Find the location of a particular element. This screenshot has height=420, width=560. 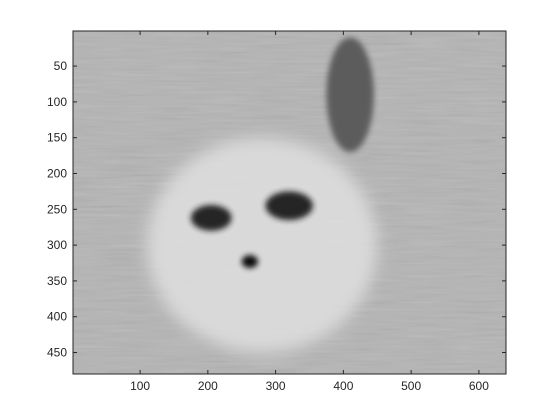

y-tick-label: 100 is located at coordinates (57, 102).